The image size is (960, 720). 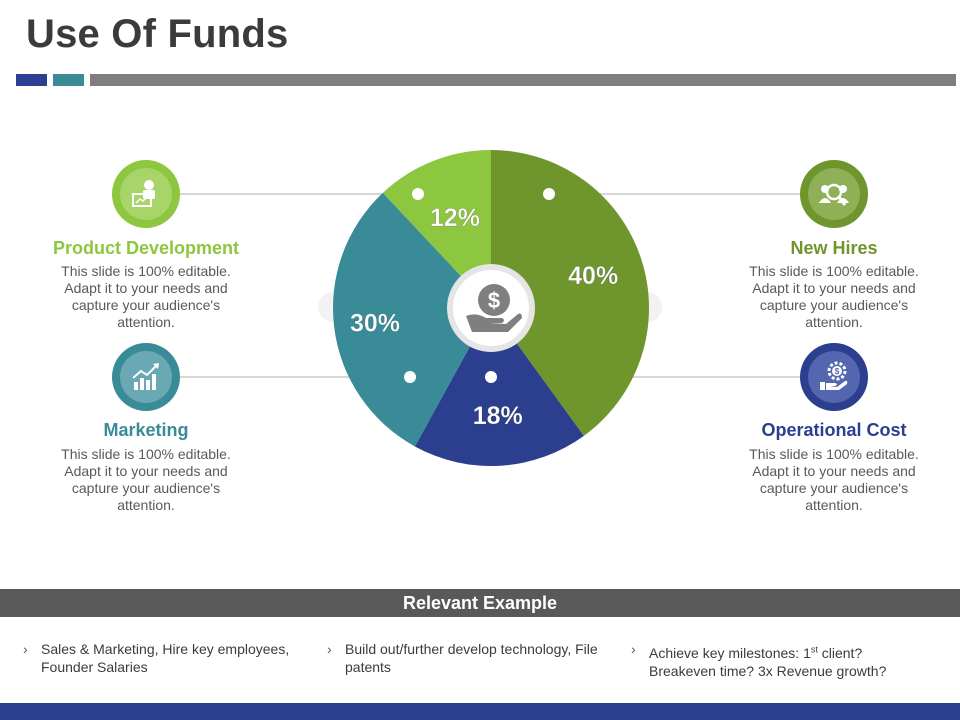 I want to click on category-title-new-hires: New Hires, so click(x=834, y=248).